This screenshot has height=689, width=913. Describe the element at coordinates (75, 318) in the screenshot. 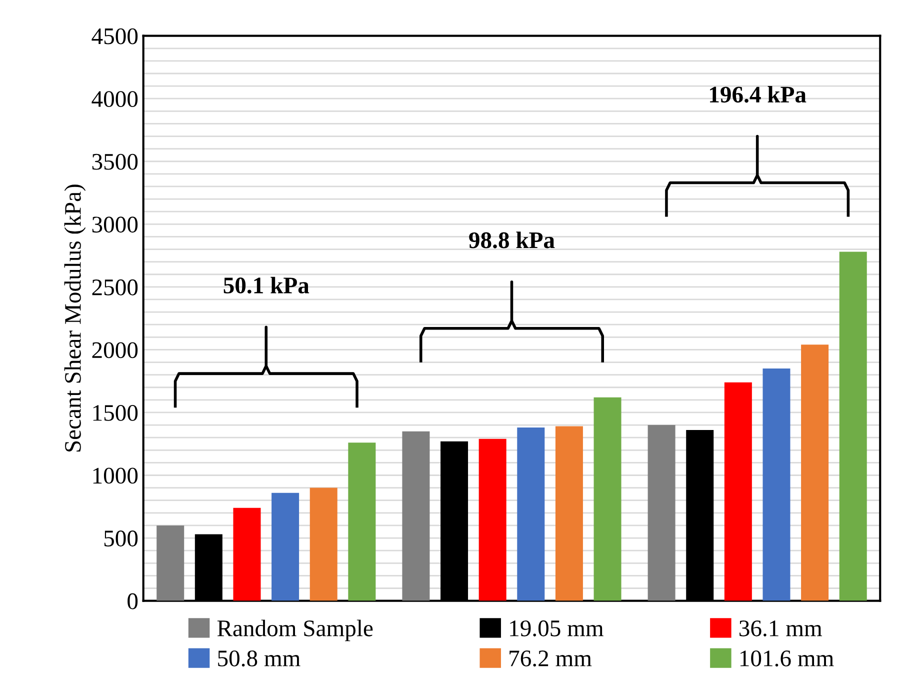

I see `y-axis-title: Secant Shear Modulus (kPa)` at that location.